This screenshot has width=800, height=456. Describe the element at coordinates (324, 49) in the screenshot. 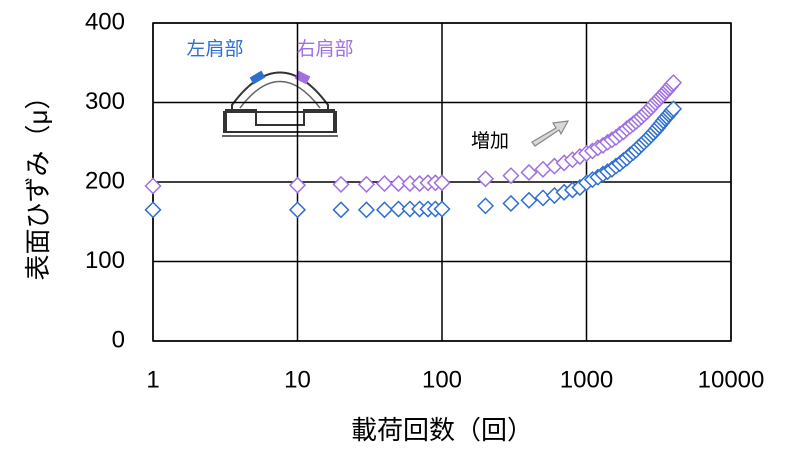

I see `legend-label: 右肩部` at that location.